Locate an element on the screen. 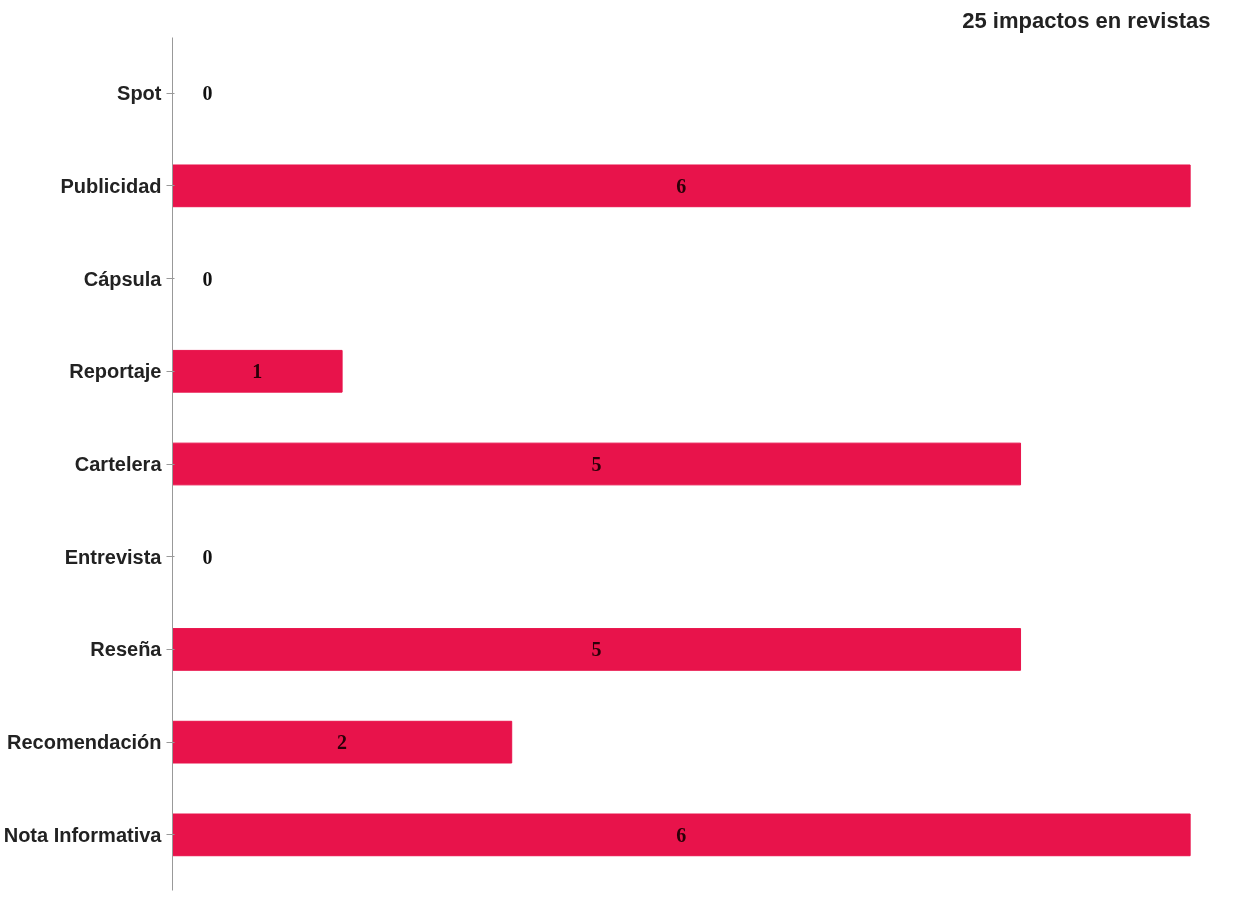 The width and height of the screenshot is (1247, 903). y-tick-label: Publicidad is located at coordinates (111, 185).